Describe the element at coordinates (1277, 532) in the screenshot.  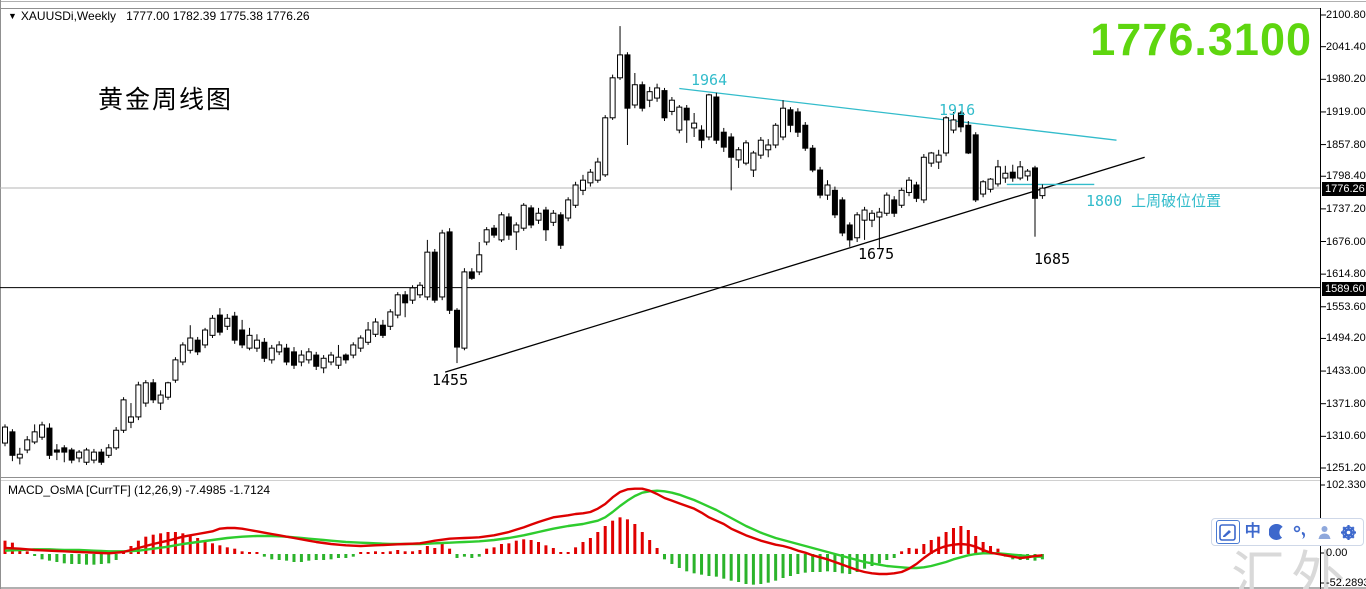
I see `moon-icon` at that location.